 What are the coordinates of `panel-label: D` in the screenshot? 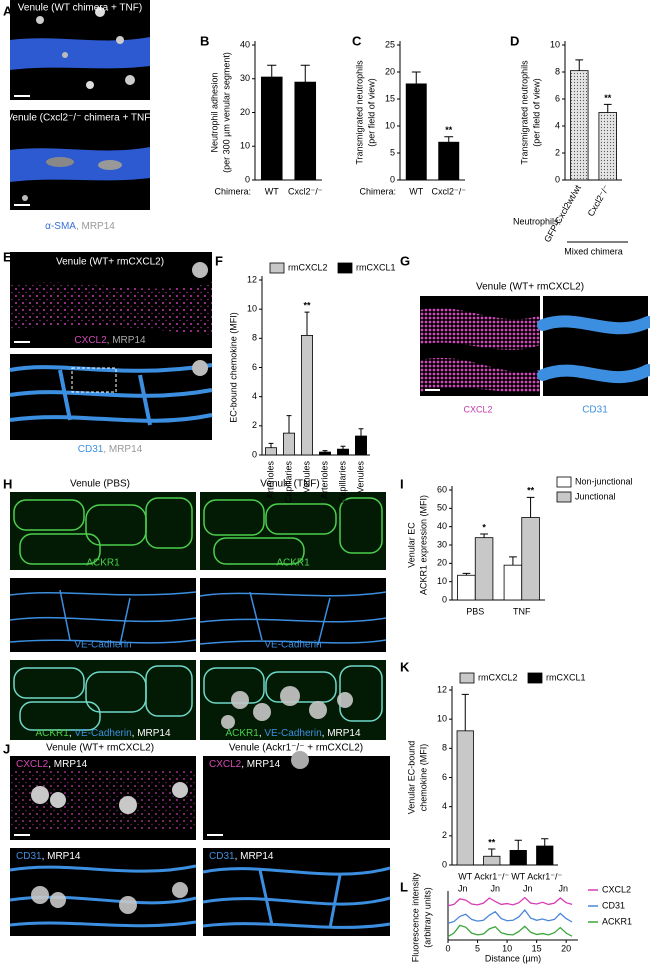 It's located at (514, 40).